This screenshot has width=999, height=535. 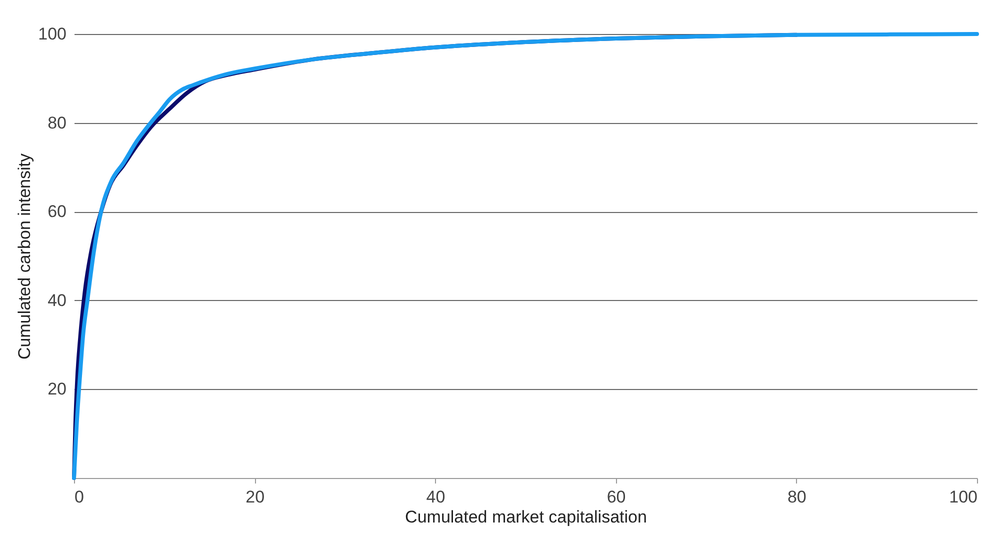 I want to click on x-tick-label: 80, so click(x=796, y=497).